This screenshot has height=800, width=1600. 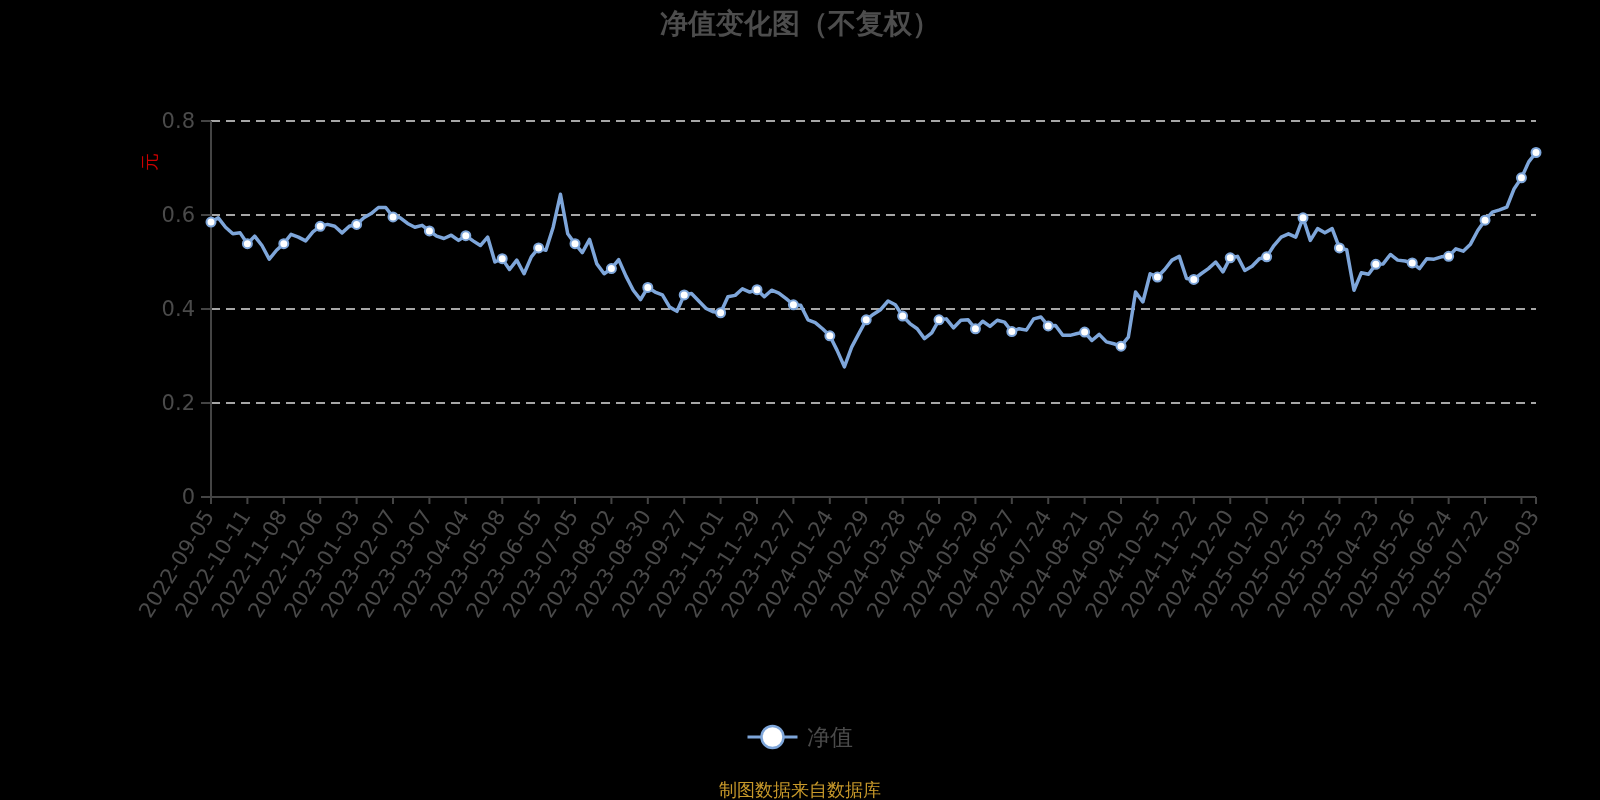 What do you see at coordinates (188, 497) in the screenshot?
I see `y-tick-label: 0` at bounding box center [188, 497].